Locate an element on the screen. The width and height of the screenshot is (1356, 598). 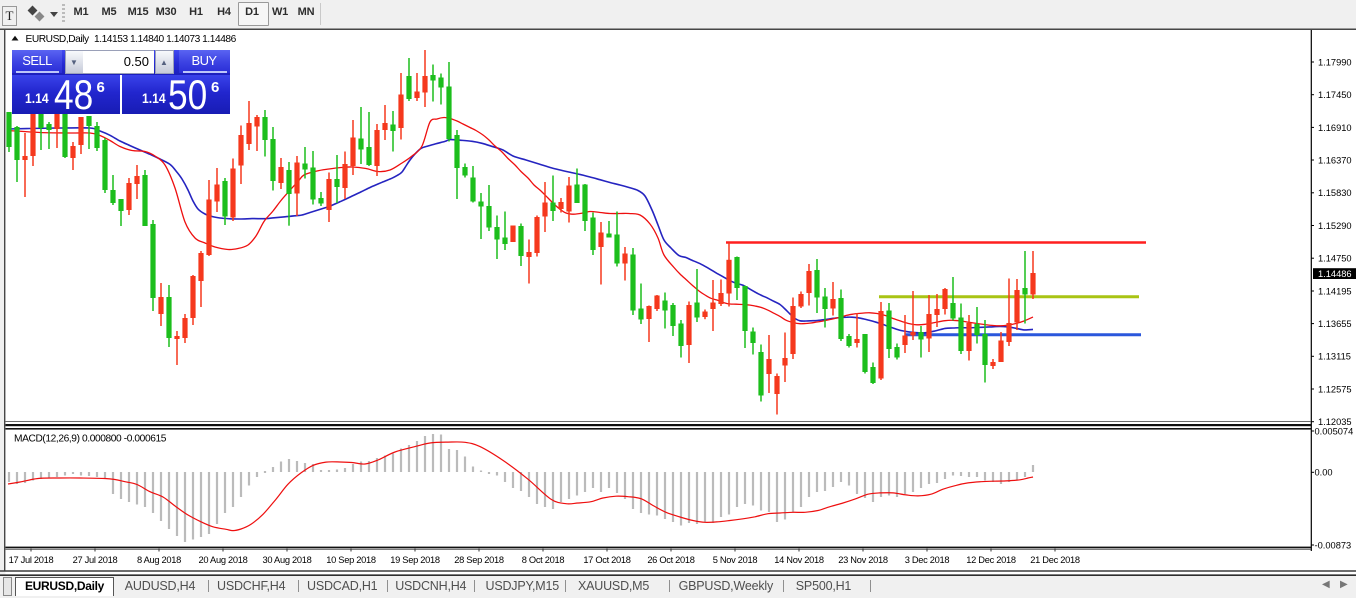
svg-text: 1.12575 is located at coordinates (1335, 389).